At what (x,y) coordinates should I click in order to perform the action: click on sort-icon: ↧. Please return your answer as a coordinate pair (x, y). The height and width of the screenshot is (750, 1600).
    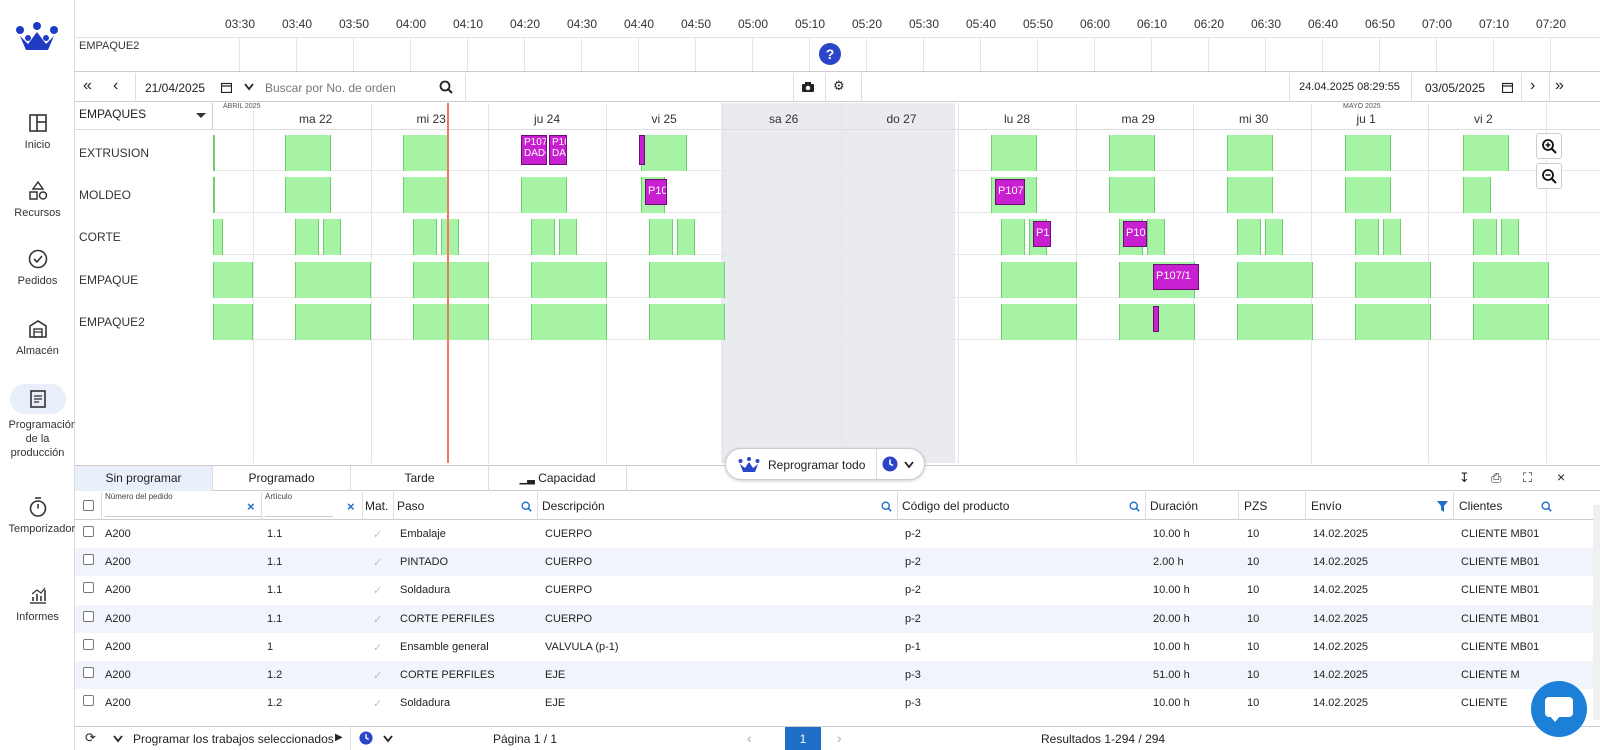
    Looking at the image, I should click on (1464, 477).